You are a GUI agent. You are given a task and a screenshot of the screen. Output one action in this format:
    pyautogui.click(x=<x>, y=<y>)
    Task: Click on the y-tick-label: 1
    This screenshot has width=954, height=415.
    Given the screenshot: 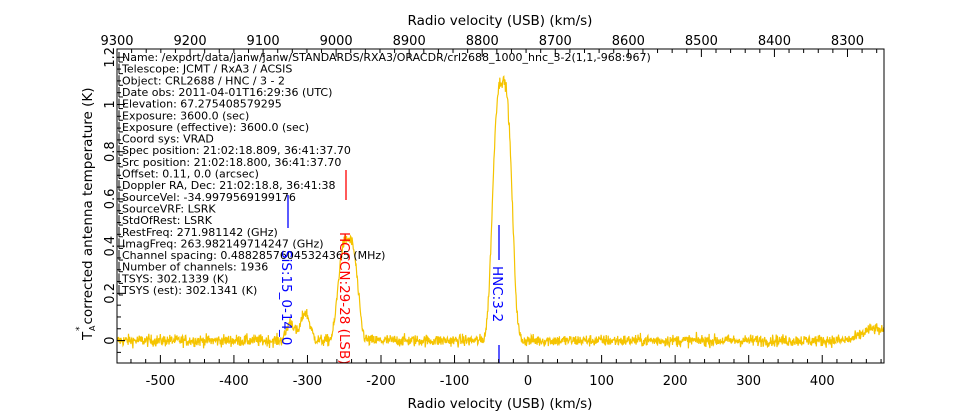 What is the action you would take?
    pyautogui.click(x=110, y=104)
    